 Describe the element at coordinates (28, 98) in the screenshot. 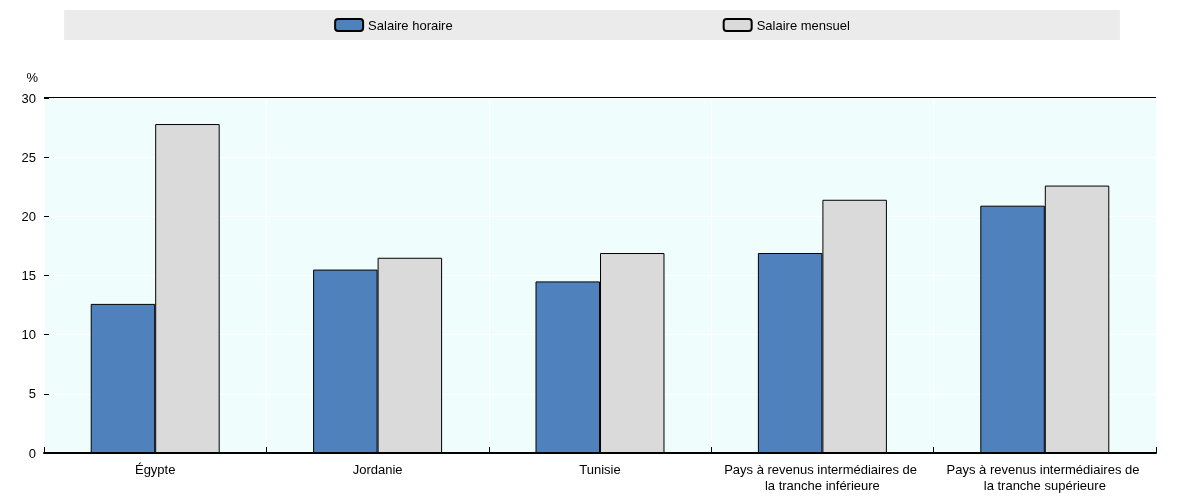

I see `y-tick-label: 30` at that location.